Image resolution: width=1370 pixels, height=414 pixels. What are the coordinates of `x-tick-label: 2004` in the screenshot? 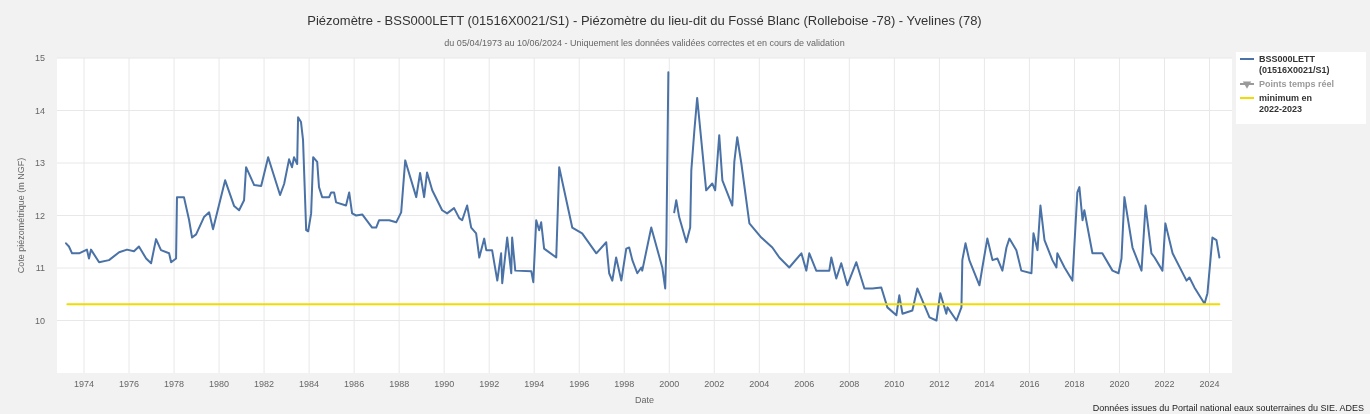 It's located at (759, 384).